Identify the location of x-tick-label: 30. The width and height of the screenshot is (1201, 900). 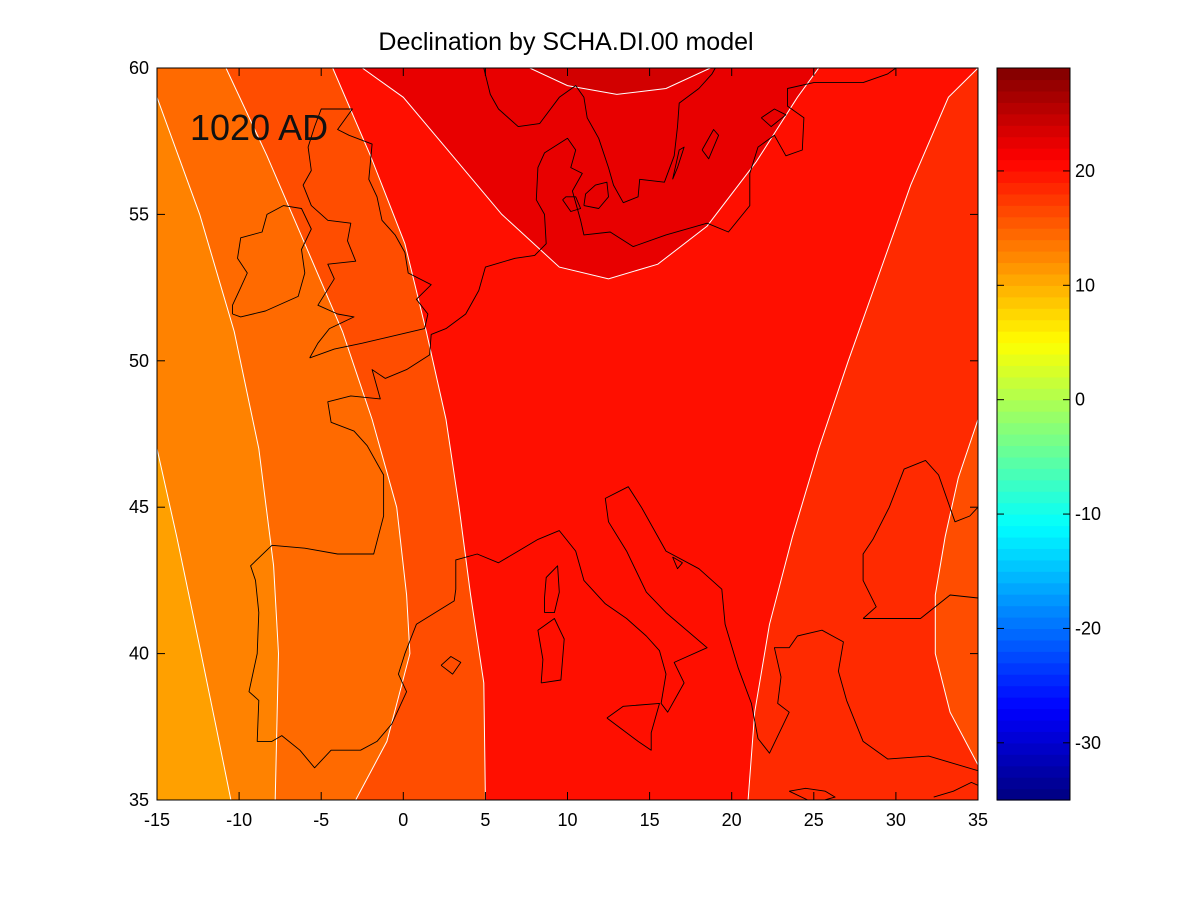
(896, 820).